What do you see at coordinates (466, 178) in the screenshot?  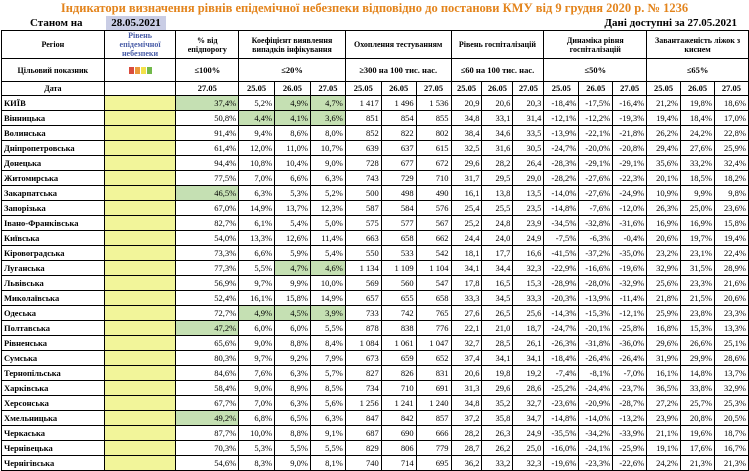 I see `hospital-cell: 31,7` at bounding box center [466, 178].